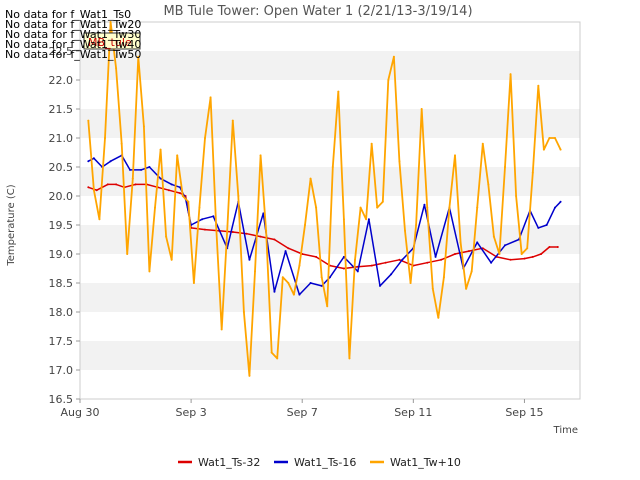 Image resolution: width=640 pixels, height=480 pixels. Describe the element at coordinates (61, 312) in the screenshot. I see `y-tick-label: 18.0` at that location.